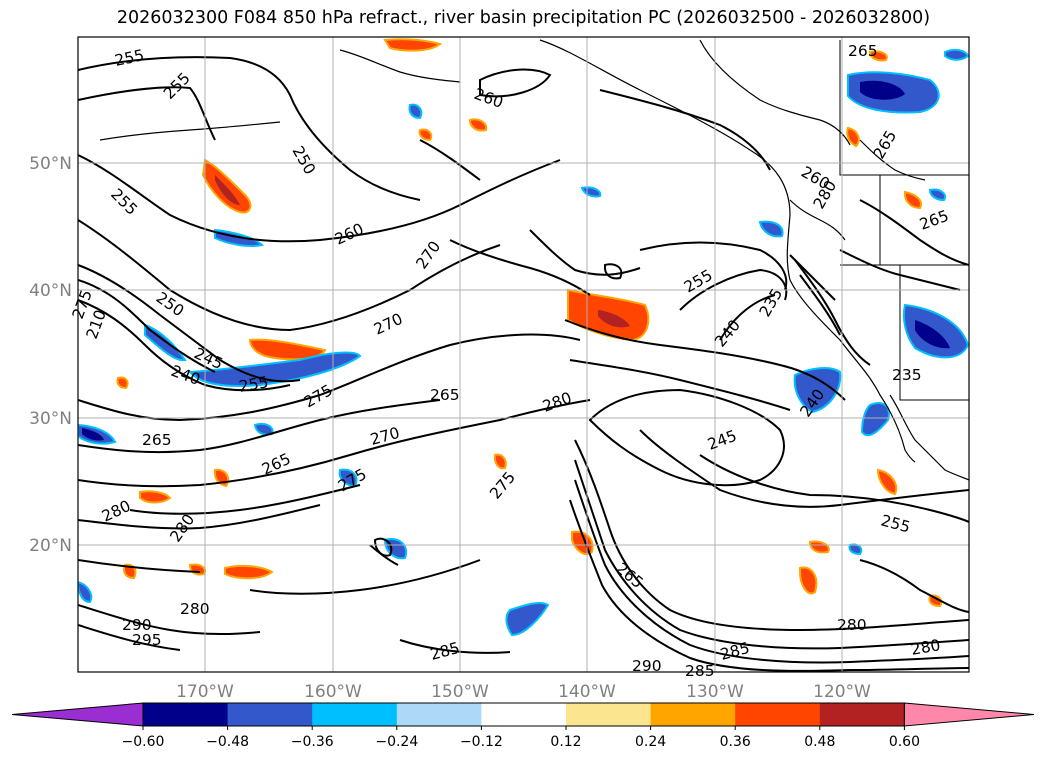 Image resolution: width=1047 pixels, height=765 pixels. I want to click on lat-label-30n: 30°N, so click(50, 419).